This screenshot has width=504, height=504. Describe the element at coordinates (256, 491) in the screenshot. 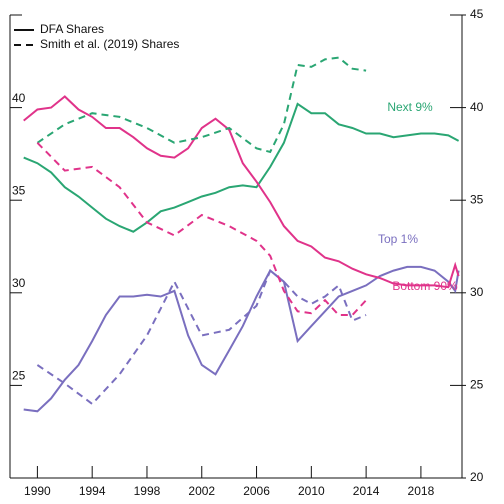

I see `x-tick-label: 2006` at that location.